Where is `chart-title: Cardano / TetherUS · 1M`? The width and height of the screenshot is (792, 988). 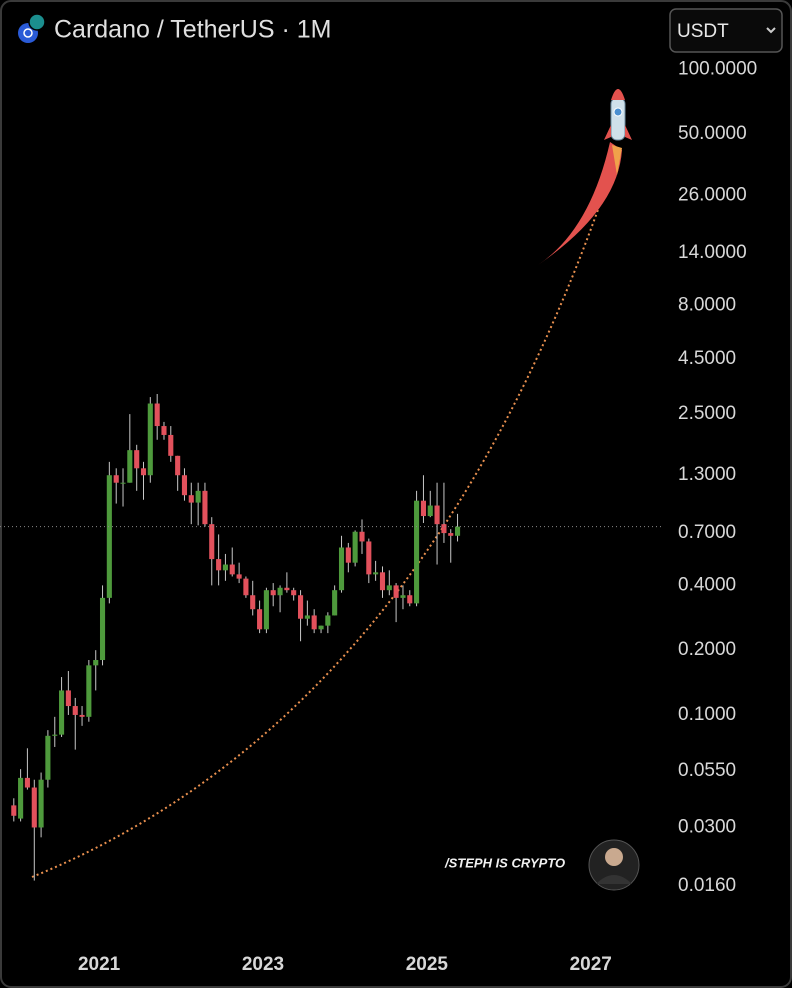 chart-title: Cardano / TetherUS · 1M is located at coordinates (192, 30).